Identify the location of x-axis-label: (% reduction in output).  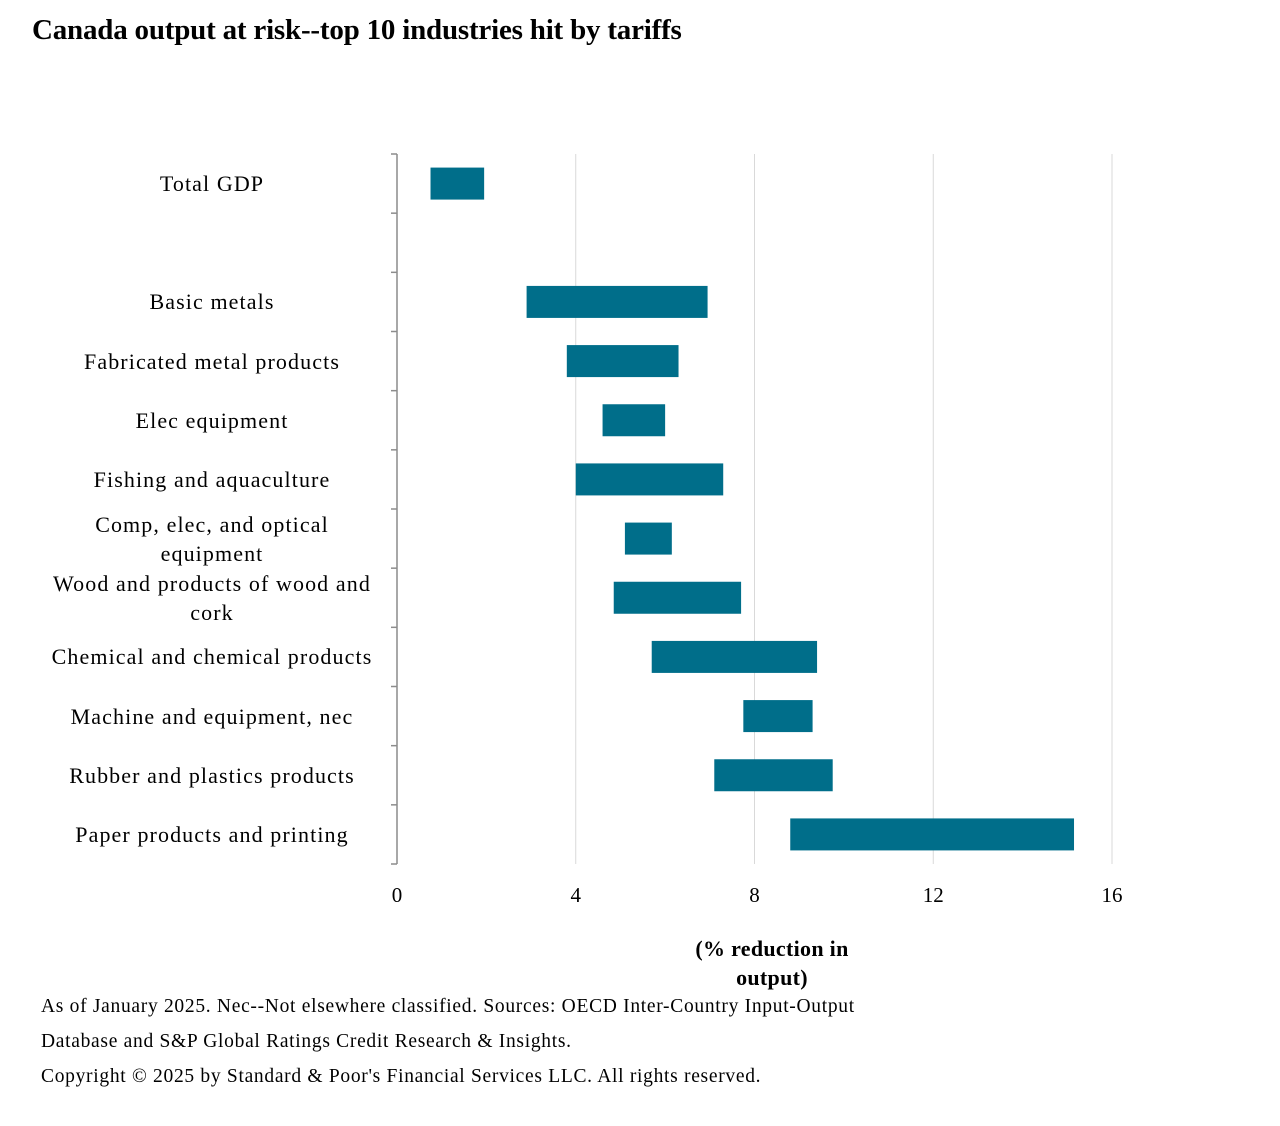
(772, 963).